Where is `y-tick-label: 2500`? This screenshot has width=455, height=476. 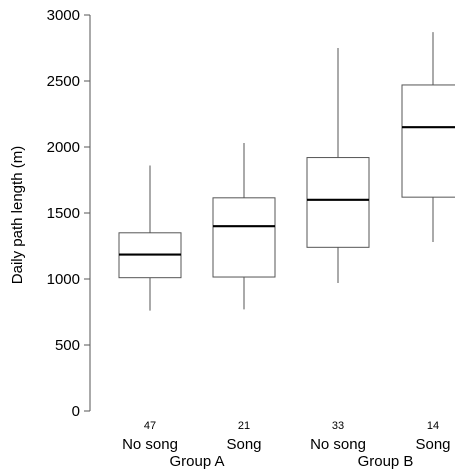
y-tick-label: 2500 is located at coordinates (63, 81).